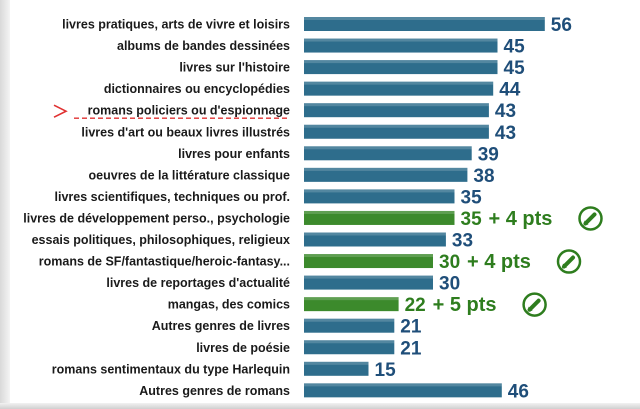 The height and width of the screenshot is (409, 640). Describe the element at coordinates (189, 111) in the screenshot. I see `category-label: romans policiers ou d'espionnage` at that location.